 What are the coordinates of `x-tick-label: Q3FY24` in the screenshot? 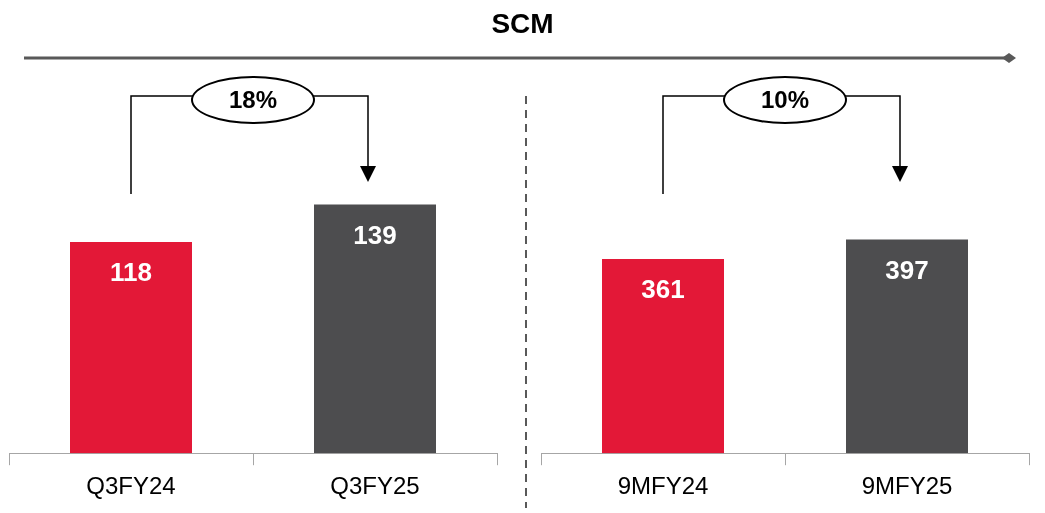 It's located at (131, 486).